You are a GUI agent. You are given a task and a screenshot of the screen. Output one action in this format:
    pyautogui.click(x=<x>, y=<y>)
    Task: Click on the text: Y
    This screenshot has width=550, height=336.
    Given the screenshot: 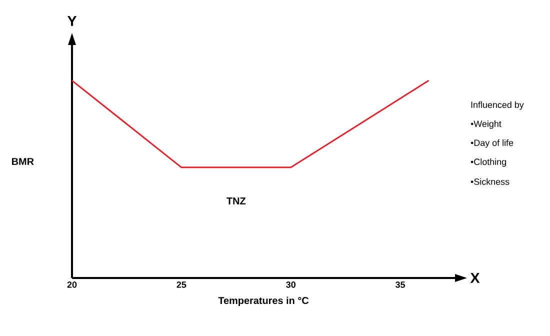 What is the action you would take?
    pyautogui.click(x=72, y=21)
    